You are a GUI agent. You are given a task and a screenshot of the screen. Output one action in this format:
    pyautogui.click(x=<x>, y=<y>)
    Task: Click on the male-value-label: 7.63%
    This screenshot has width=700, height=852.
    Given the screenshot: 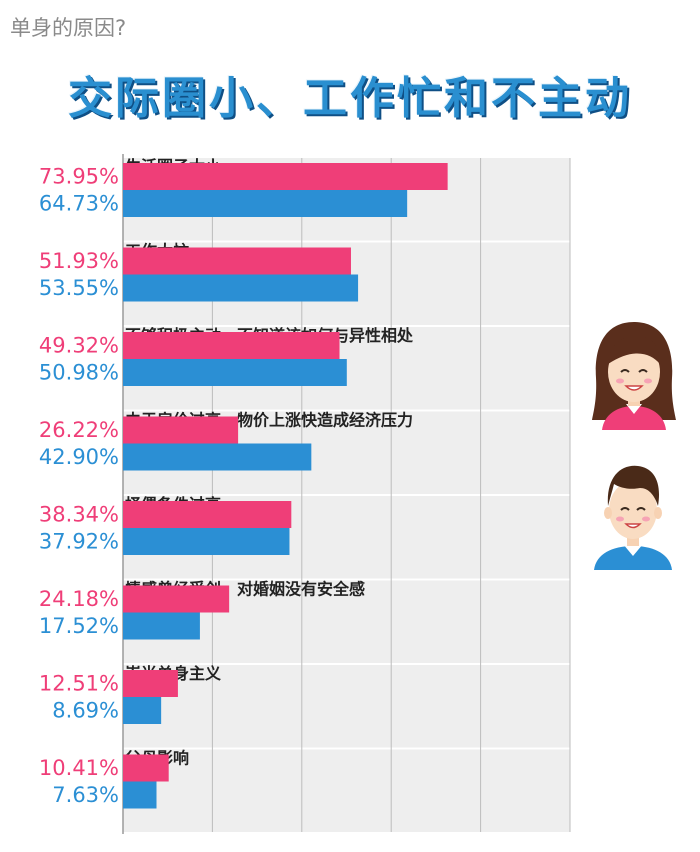 What is the action you would take?
    pyautogui.click(x=85, y=795)
    